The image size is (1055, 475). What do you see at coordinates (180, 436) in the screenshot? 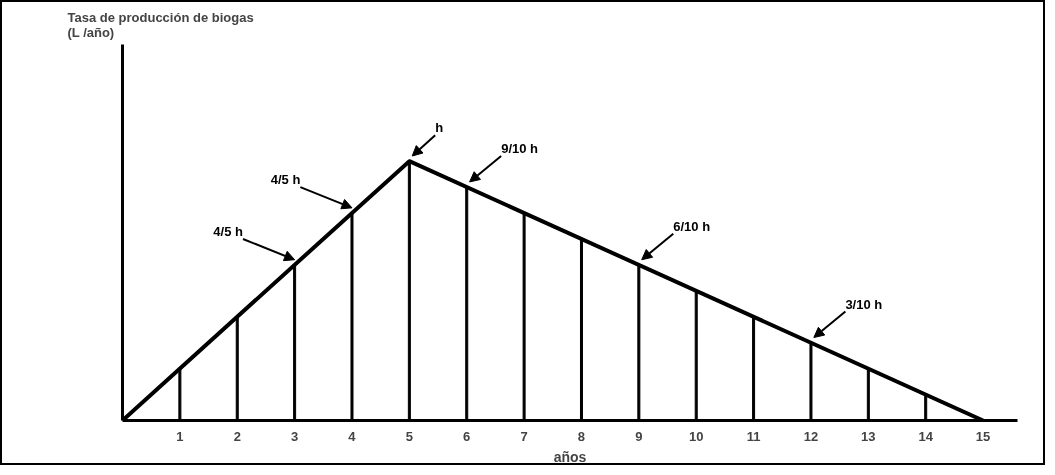
I see `x-tick-label: 1` at bounding box center [180, 436].